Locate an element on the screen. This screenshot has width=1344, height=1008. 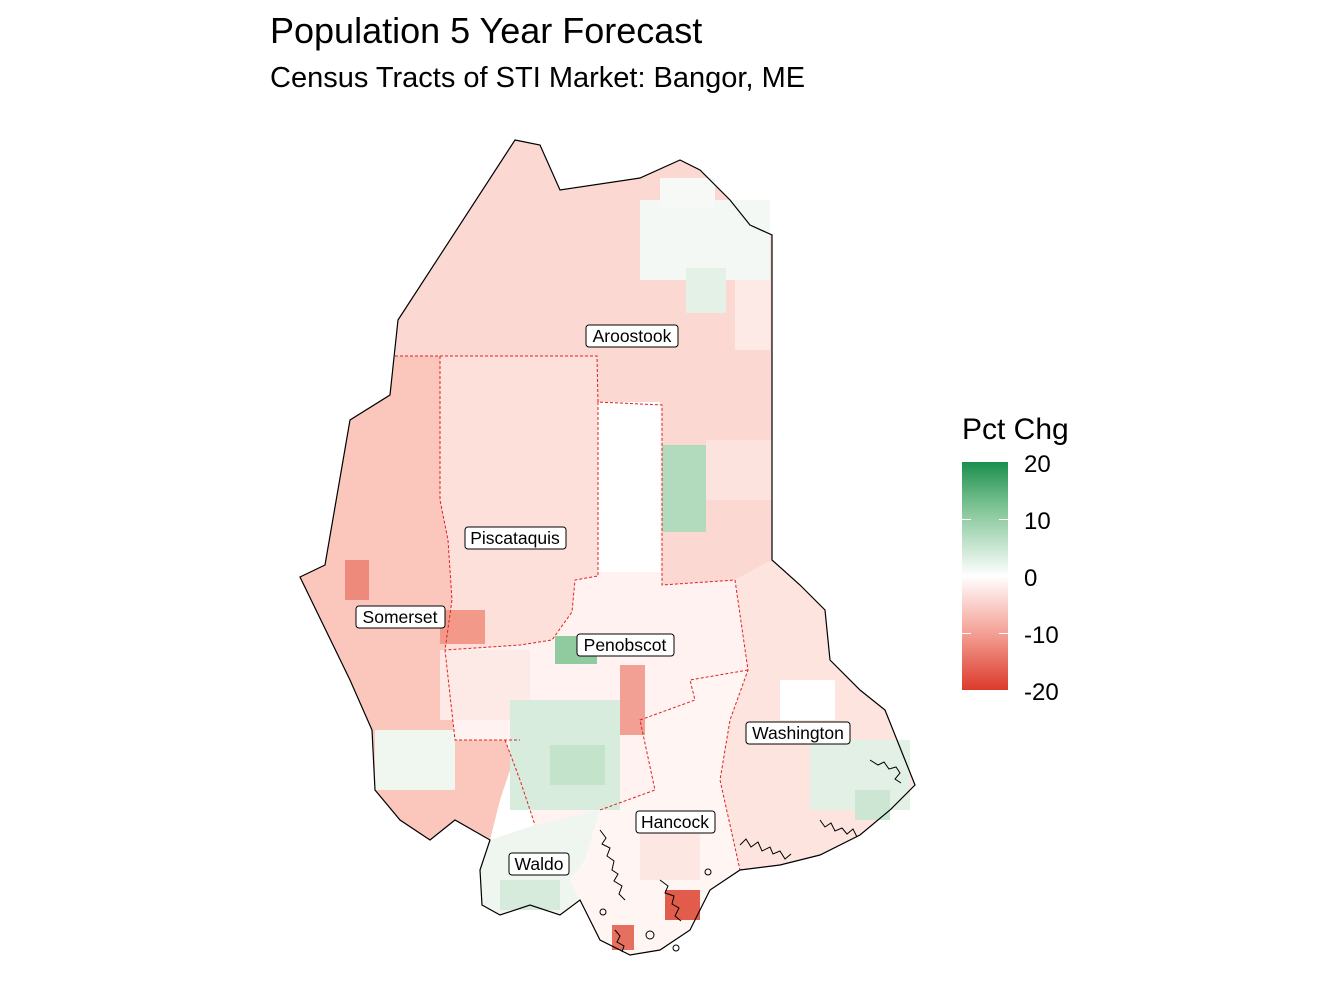
label-aroostook: Aroostook is located at coordinates (632, 336).